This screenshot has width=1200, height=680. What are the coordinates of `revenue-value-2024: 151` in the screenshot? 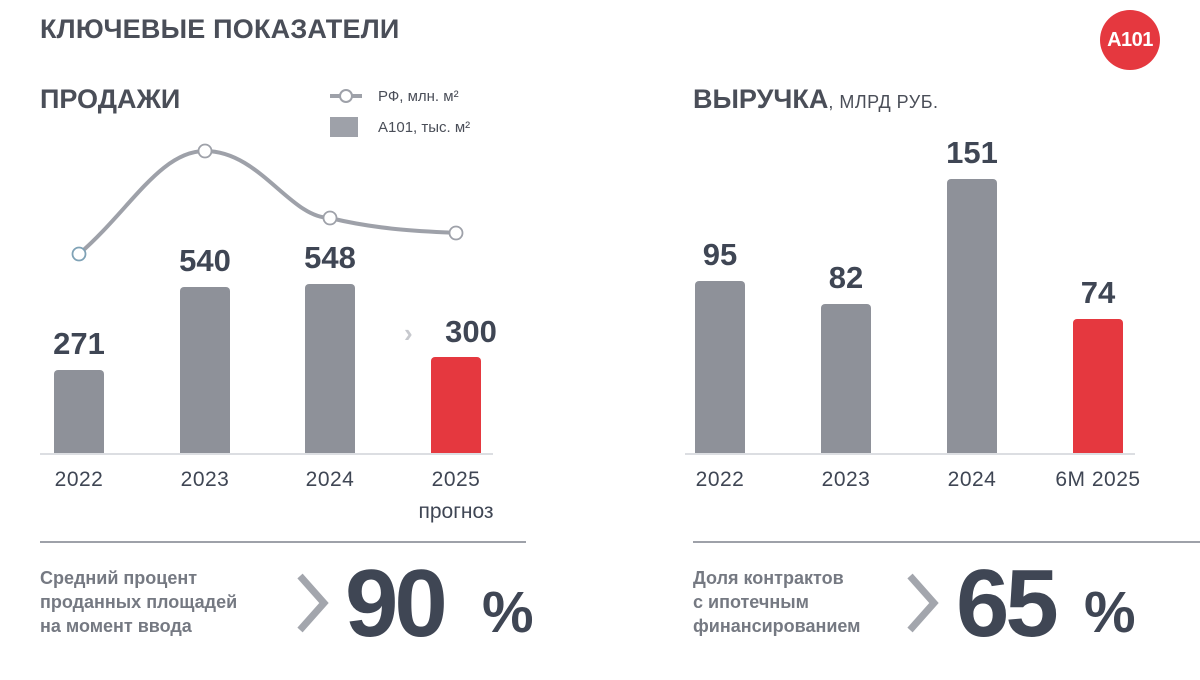 It's located at (972, 152).